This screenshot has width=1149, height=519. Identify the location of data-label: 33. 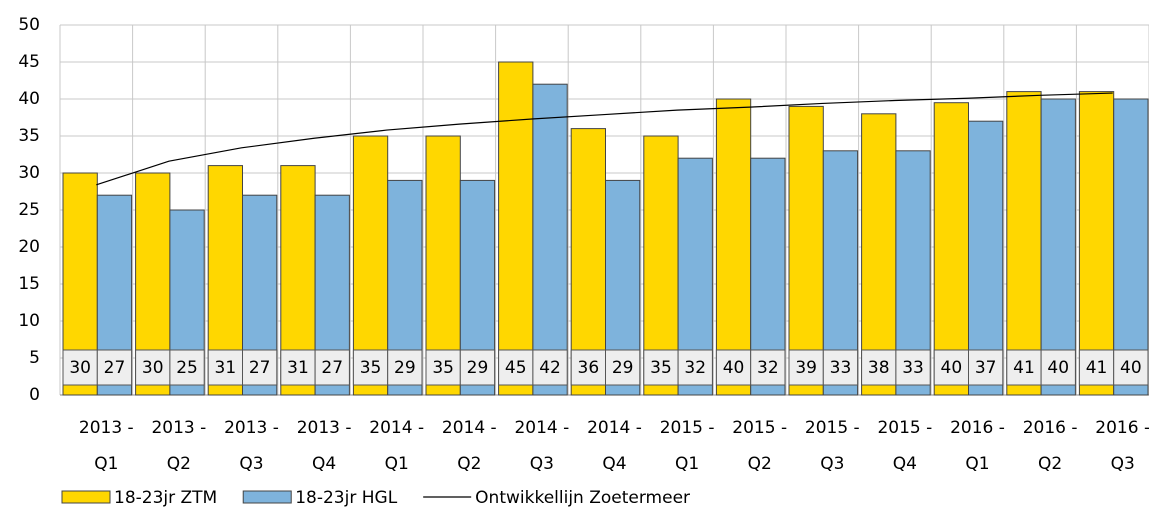
(841, 368).